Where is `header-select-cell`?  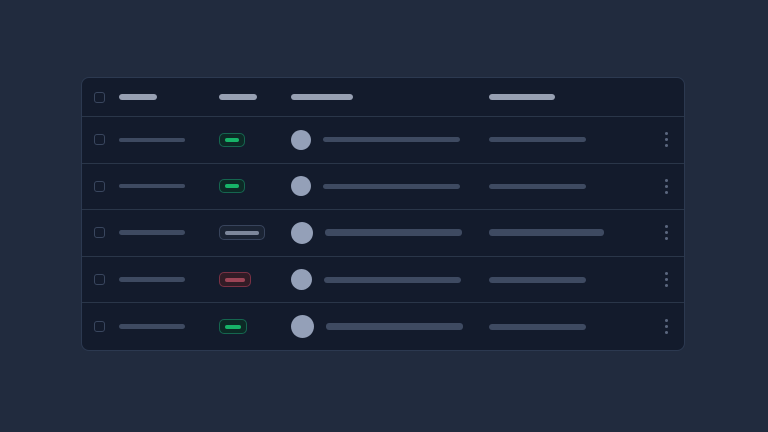
header-select-cell is located at coordinates (100, 97).